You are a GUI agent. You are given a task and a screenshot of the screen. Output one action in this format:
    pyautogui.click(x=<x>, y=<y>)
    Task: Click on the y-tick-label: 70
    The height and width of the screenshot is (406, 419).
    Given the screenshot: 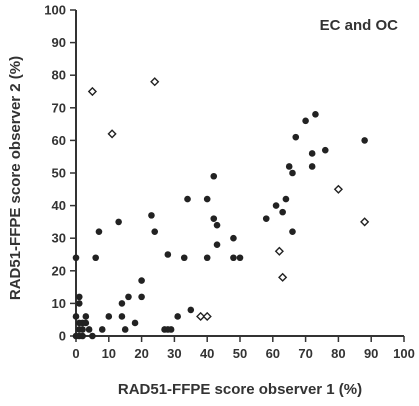 What is the action you would take?
    pyautogui.click(x=59, y=107)
    